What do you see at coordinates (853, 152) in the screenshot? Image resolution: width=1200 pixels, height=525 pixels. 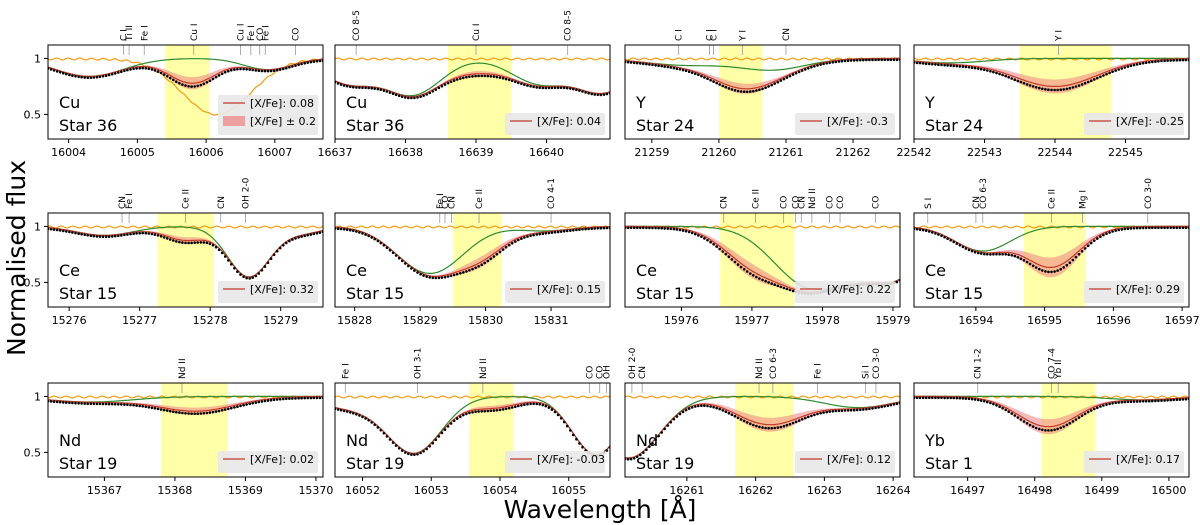 I see `x-tick-label: 21262` at bounding box center [853, 152].